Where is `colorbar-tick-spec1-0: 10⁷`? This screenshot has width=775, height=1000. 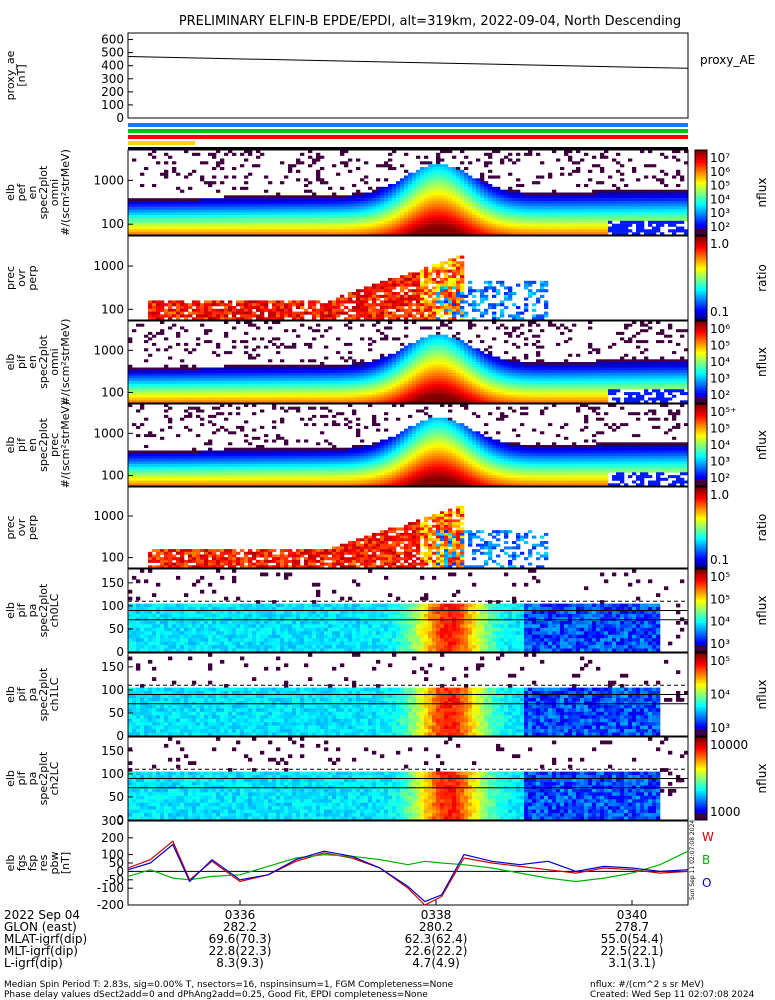
colorbar-tick-spec1-0: 10⁷ is located at coordinates (720, 158).